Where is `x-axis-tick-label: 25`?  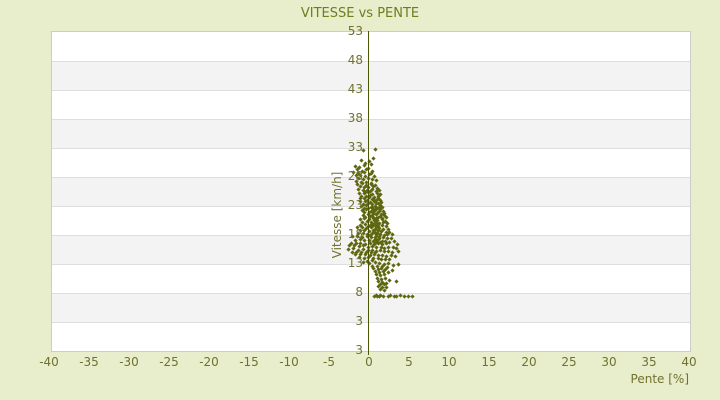 x-axis-tick-label: 25 is located at coordinates (569, 362).